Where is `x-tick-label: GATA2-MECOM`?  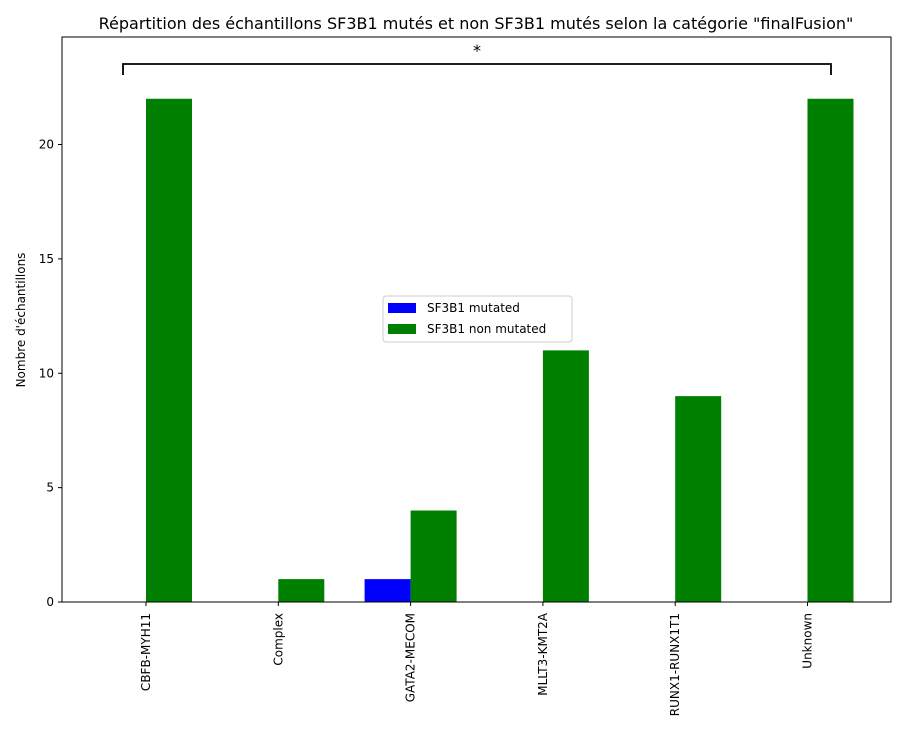 x-tick-label: GATA2-MECOM is located at coordinates (411, 657).